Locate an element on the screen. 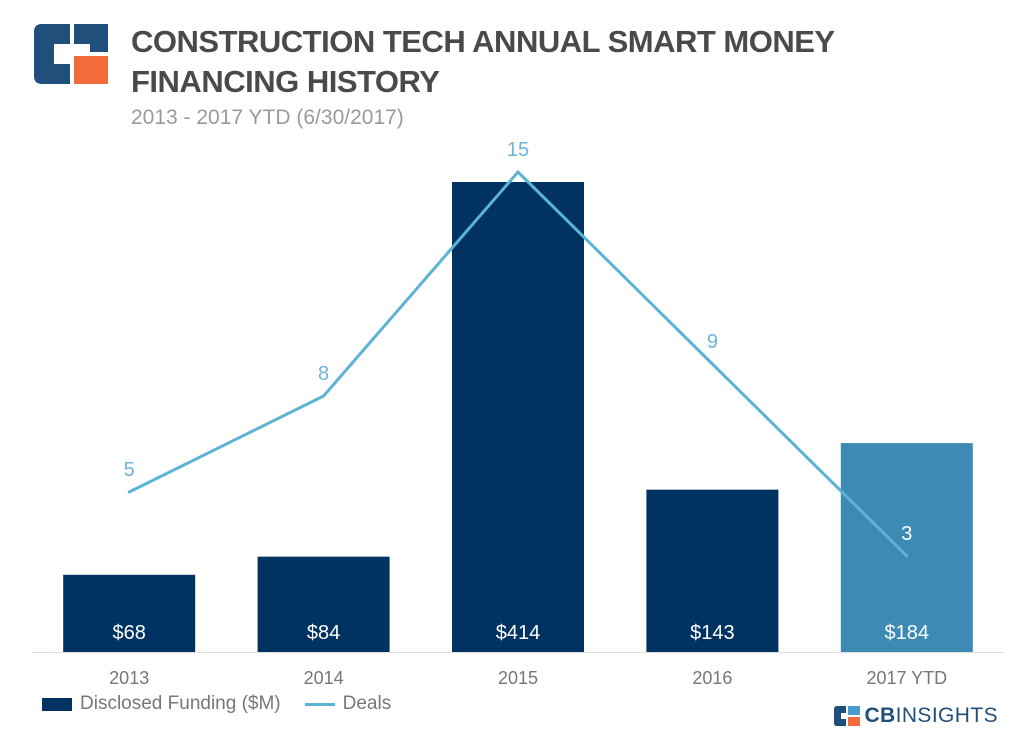 This screenshot has height=741, width=1024. deals-value-label-0: 5 is located at coordinates (129, 470).